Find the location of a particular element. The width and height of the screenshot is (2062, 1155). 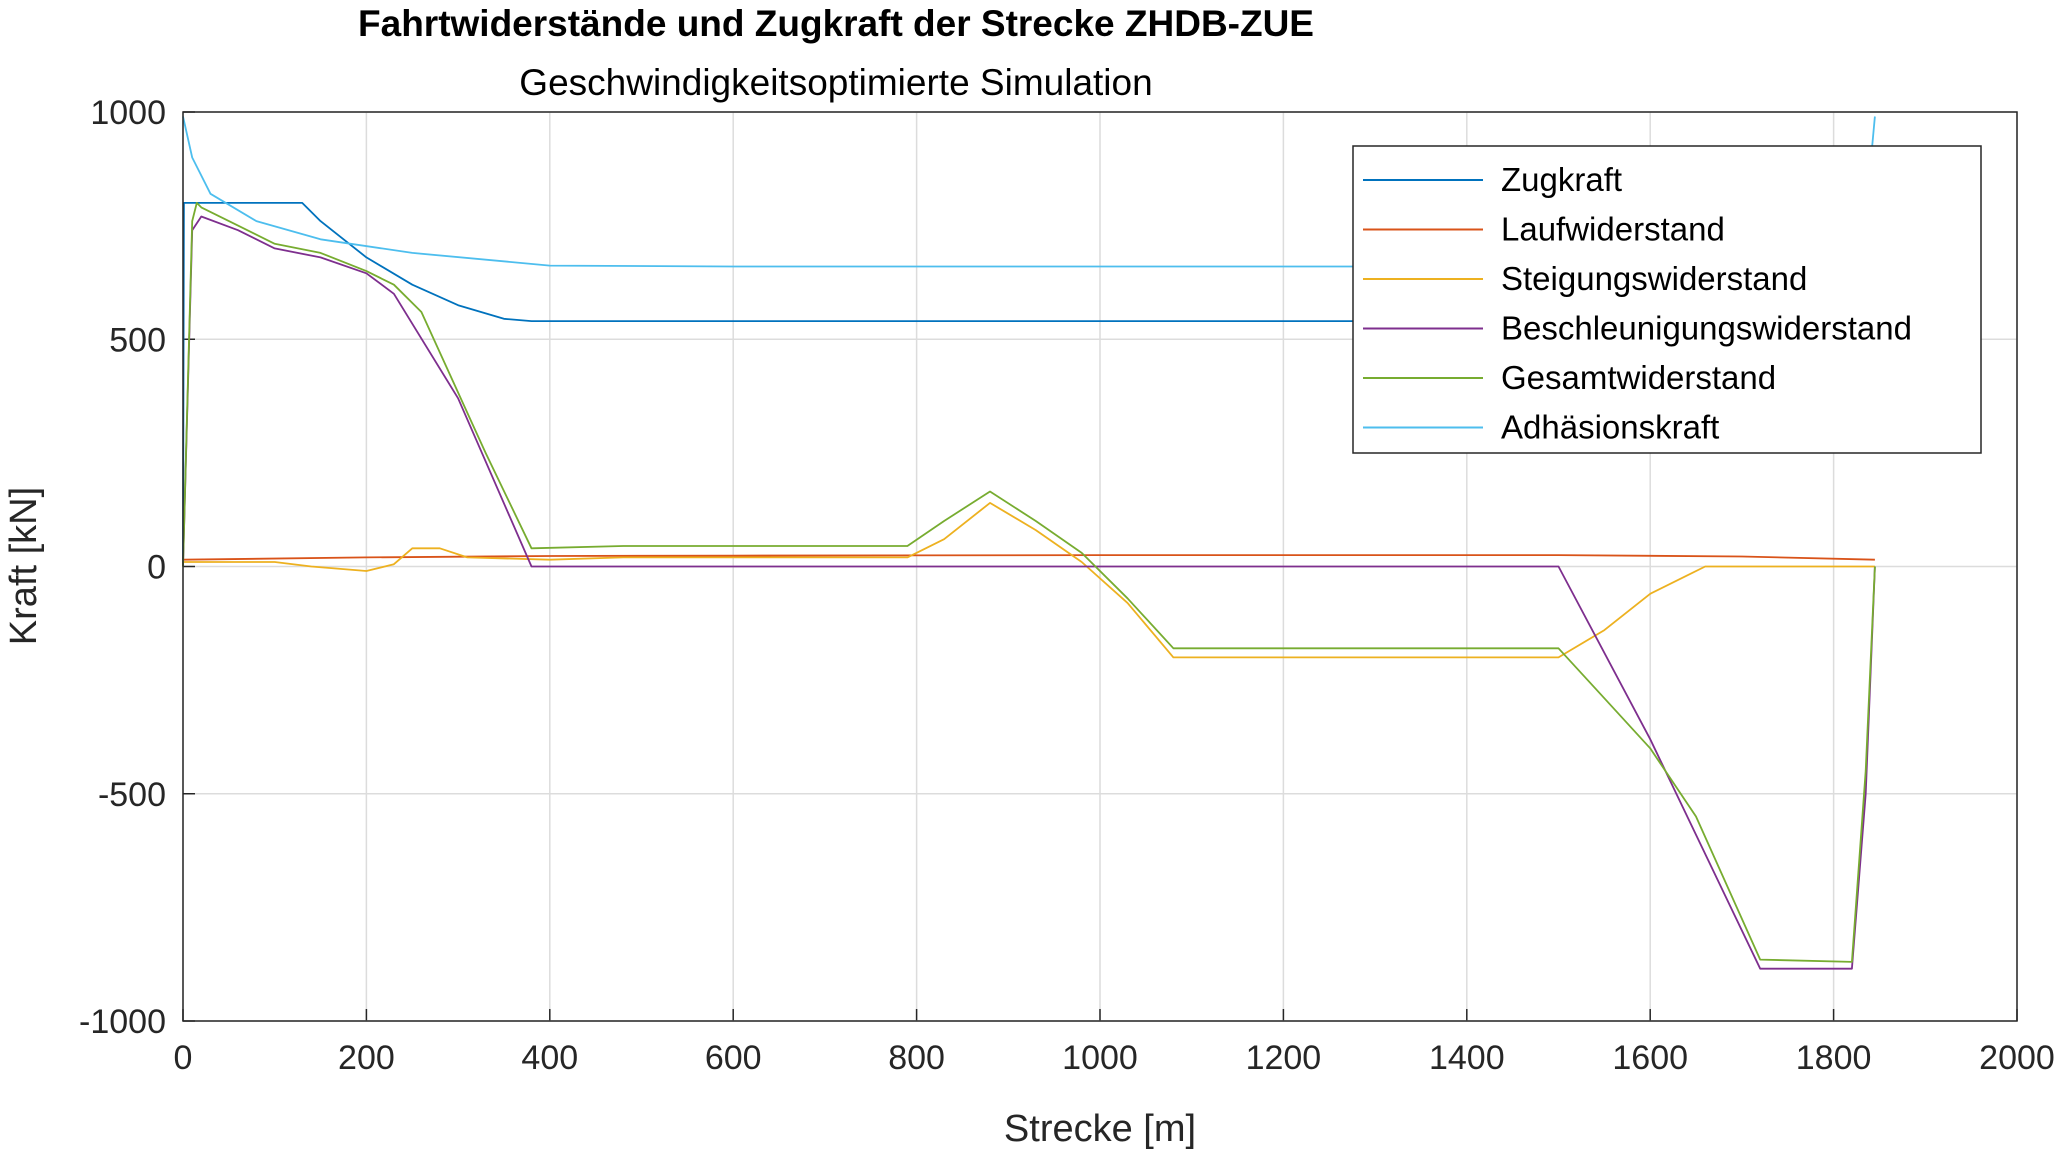

chart-subtitle: Geschwindigkeitsoptimierte Simulation is located at coordinates (835, 82).